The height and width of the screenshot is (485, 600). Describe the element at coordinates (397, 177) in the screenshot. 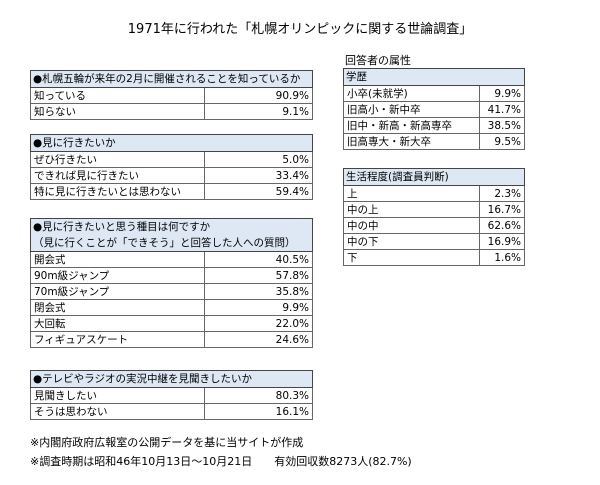

I see `header-text: 生活程度(調査員判断)` at that location.